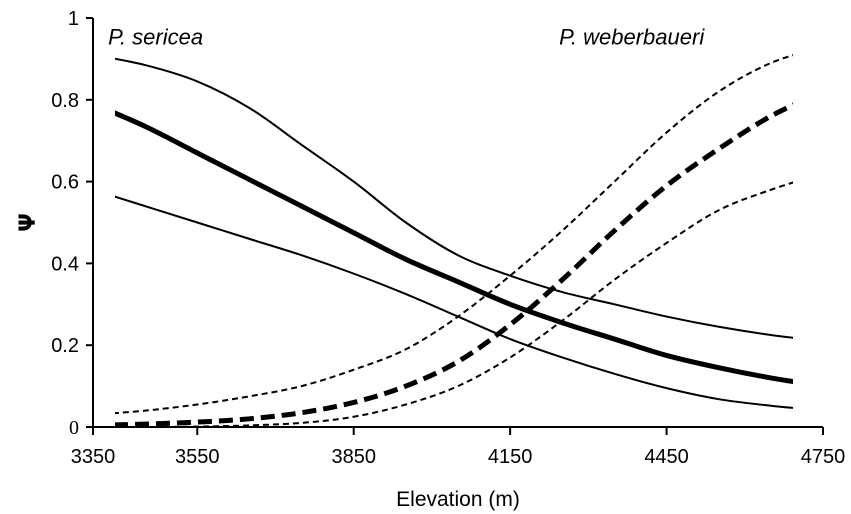 The image size is (851, 514). What do you see at coordinates (458, 447) in the screenshot?
I see `x-ticks: 3350 3550 3850 4150 4450 4750` at bounding box center [458, 447].